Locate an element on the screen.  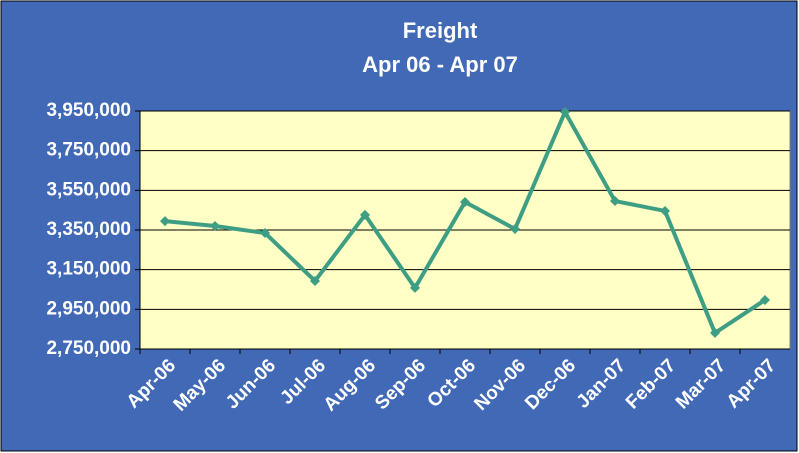
chart-subtitle: Apr 06 - Apr 07 is located at coordinates (440, 64).